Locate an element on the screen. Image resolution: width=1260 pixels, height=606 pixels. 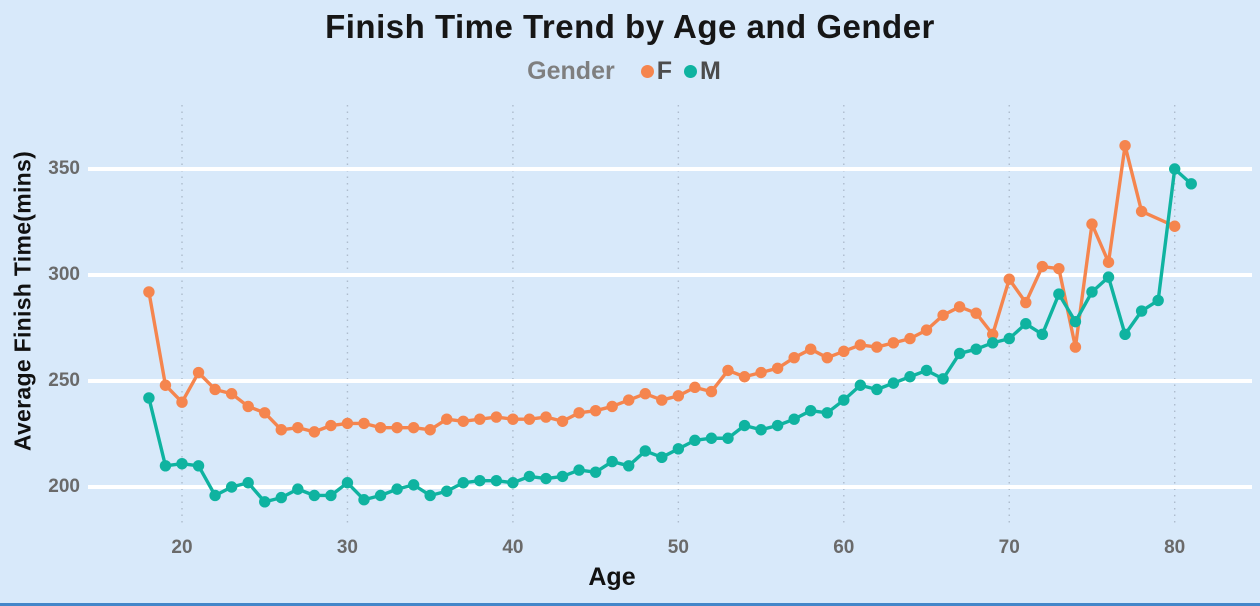
y-tick-label: 250 is located at coordinates (64, 380).